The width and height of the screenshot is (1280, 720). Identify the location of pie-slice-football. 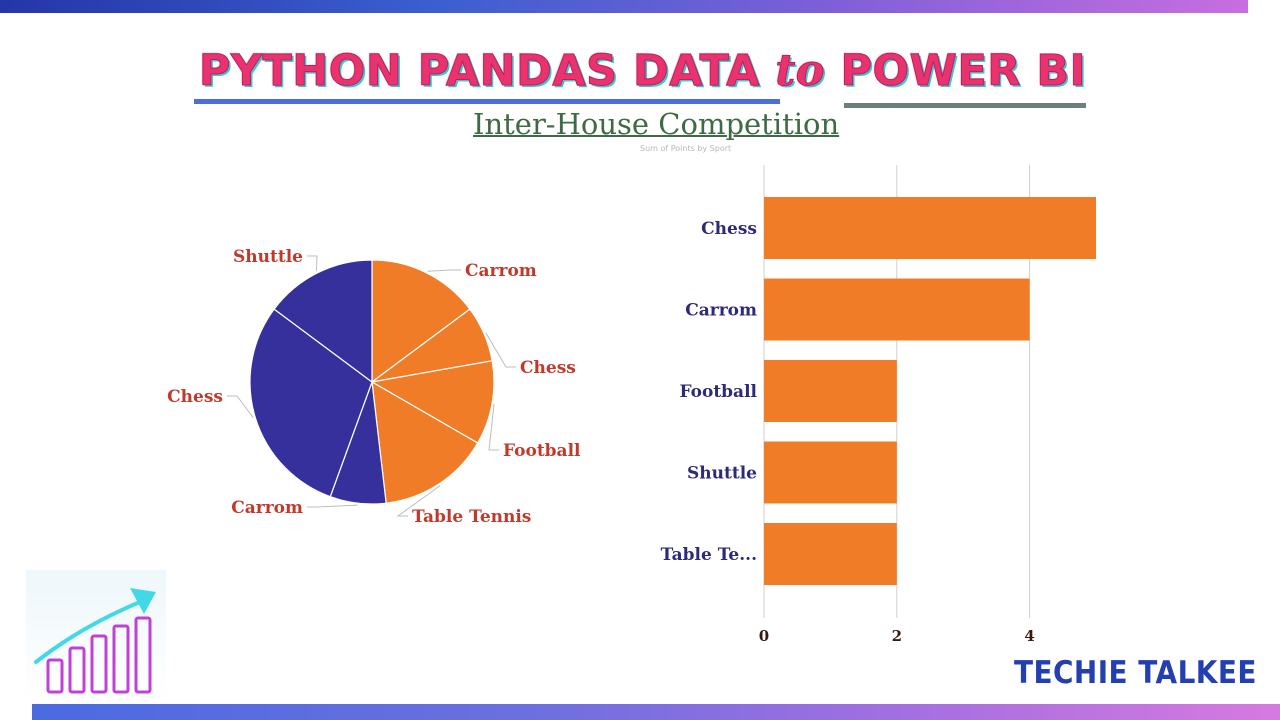
(432, 402).